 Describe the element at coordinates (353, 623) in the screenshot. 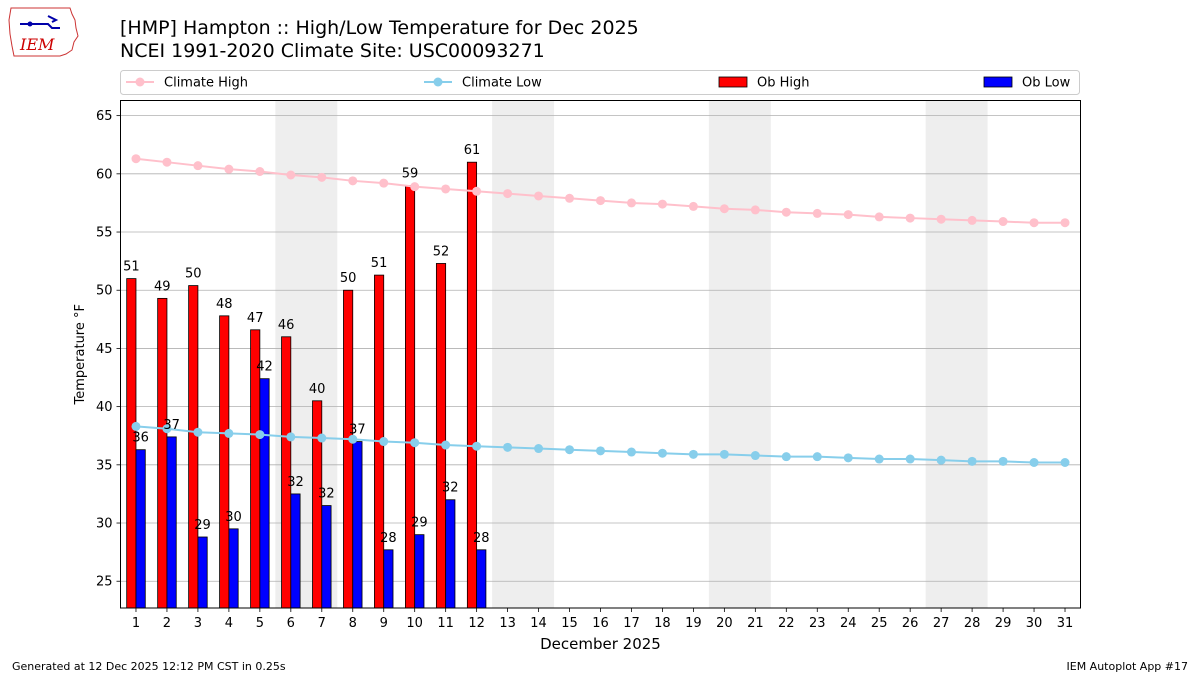

I see `xtick-label-8: 8` at that location.